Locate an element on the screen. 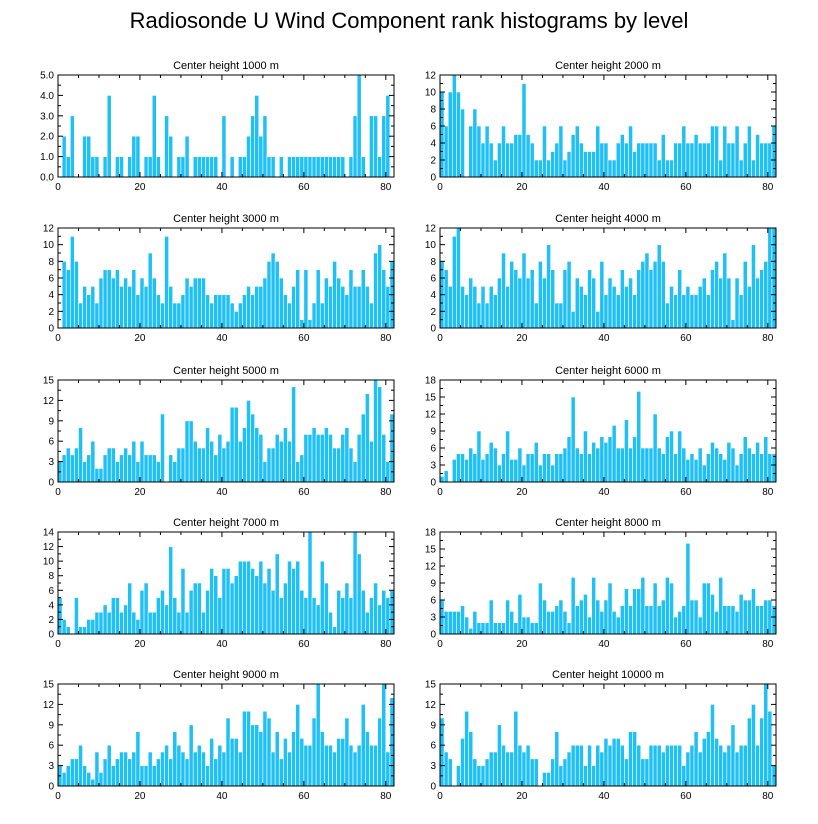 This screenshot has width=818, height=824. chart-panel: Center height 7000 m 0 2 4 6 8 10 12 14 0 20 40 60 80 is located at coordinates (219, 583).